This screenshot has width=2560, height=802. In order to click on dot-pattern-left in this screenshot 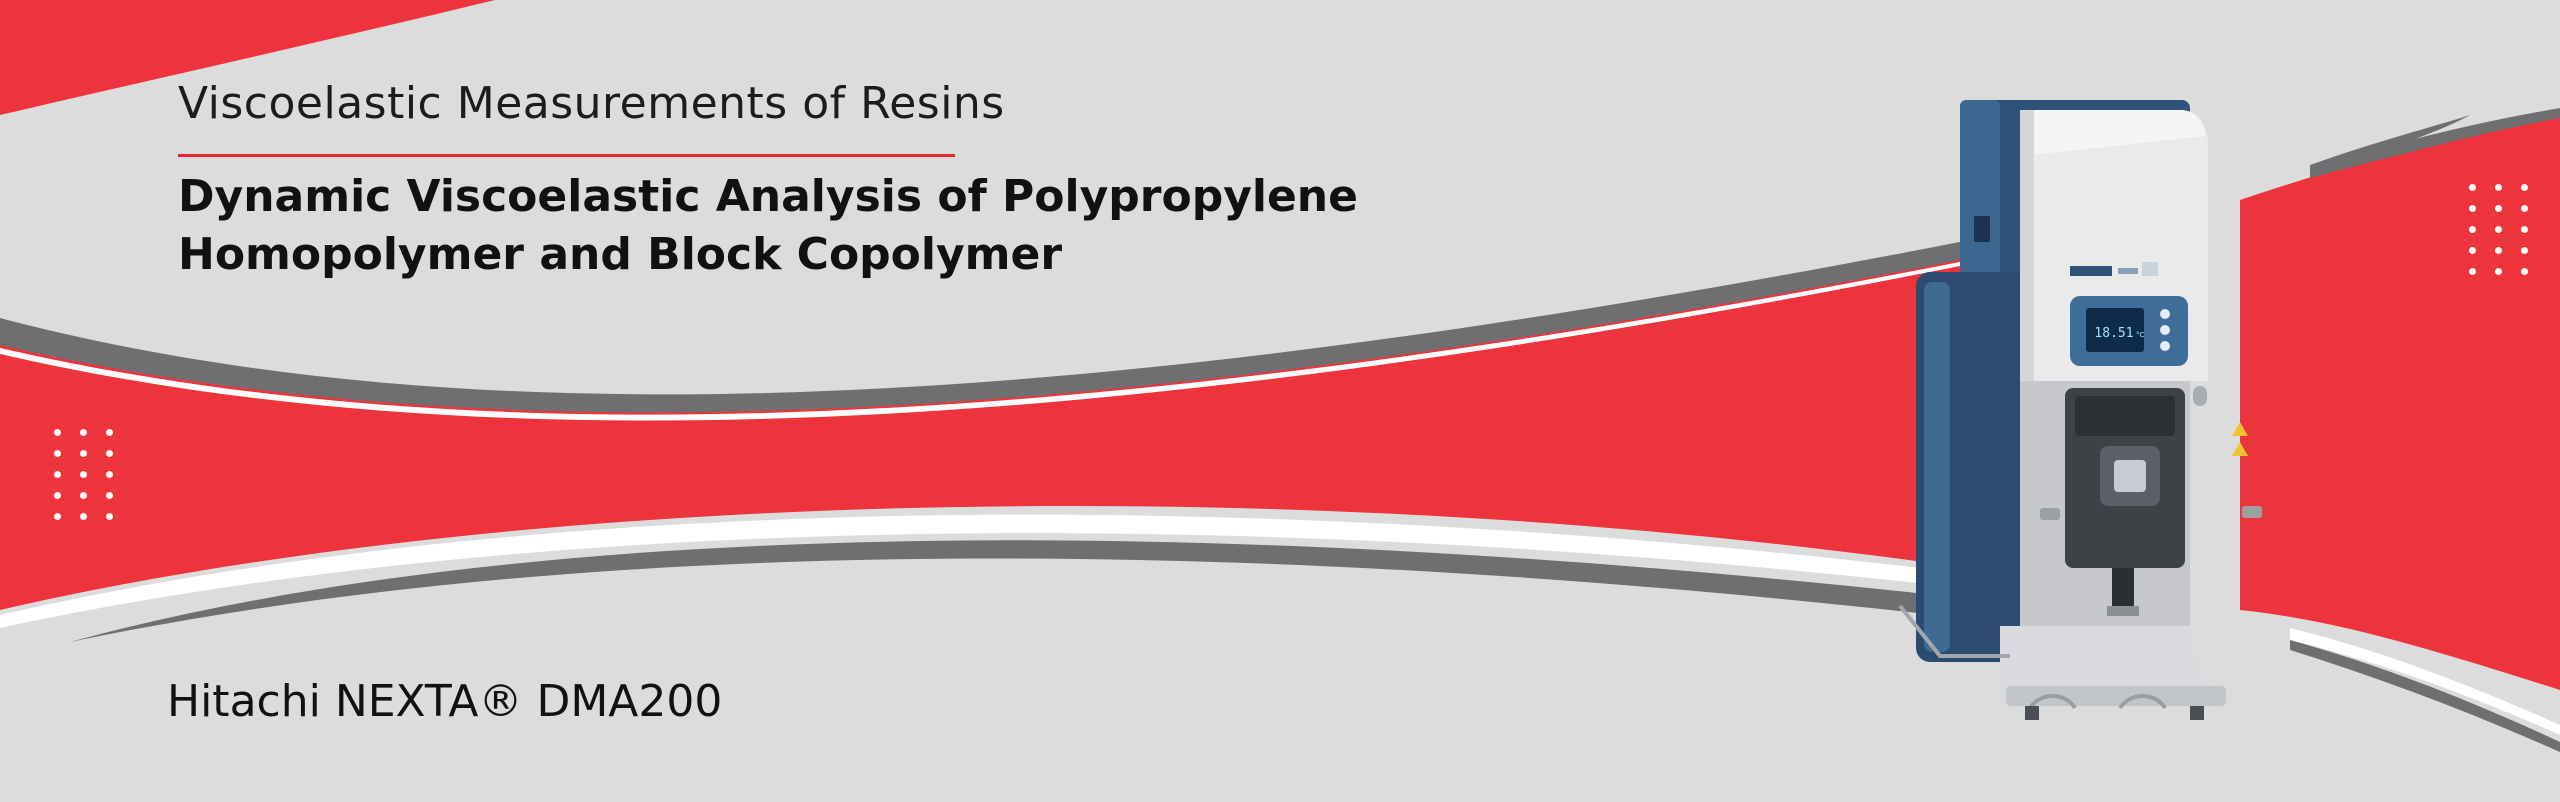, I will do `click(83, 474)`.